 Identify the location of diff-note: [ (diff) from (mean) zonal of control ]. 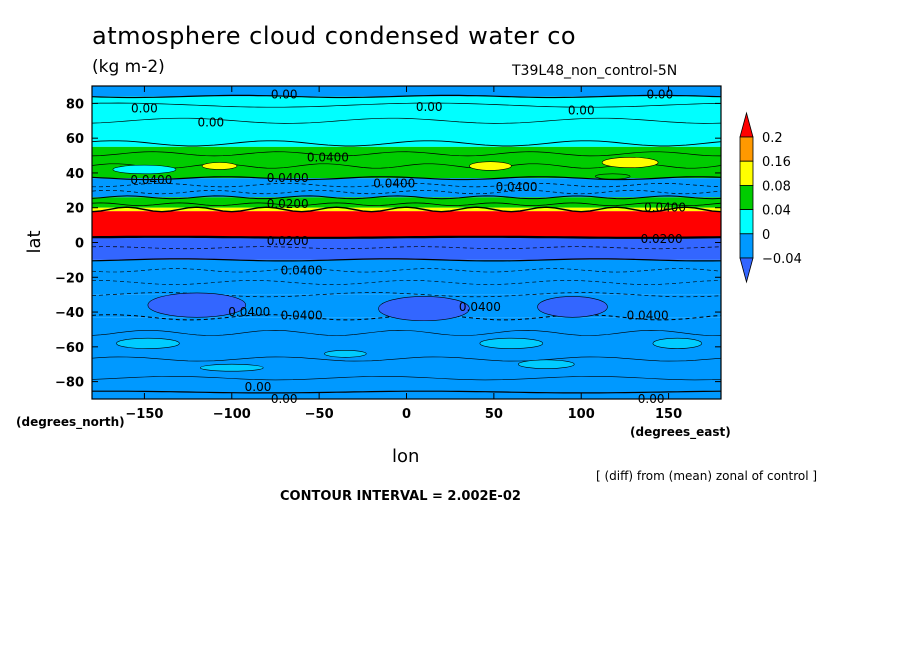
(707, 476).